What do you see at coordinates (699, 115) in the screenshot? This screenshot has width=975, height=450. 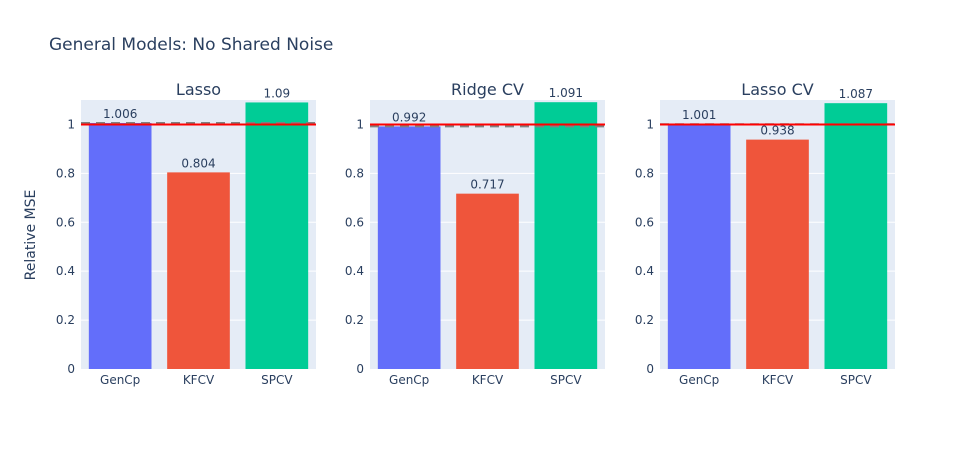 I see `data-label: 1.001` at bounding box center [699, 115].